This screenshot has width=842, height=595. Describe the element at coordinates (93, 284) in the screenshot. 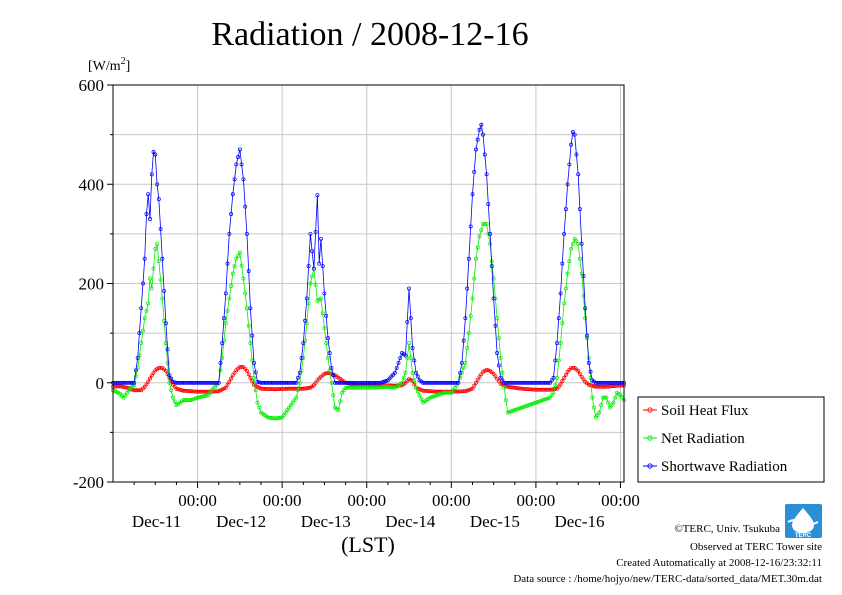

I see `y-axis-ticks: -200 0 200 400 600` at that location.